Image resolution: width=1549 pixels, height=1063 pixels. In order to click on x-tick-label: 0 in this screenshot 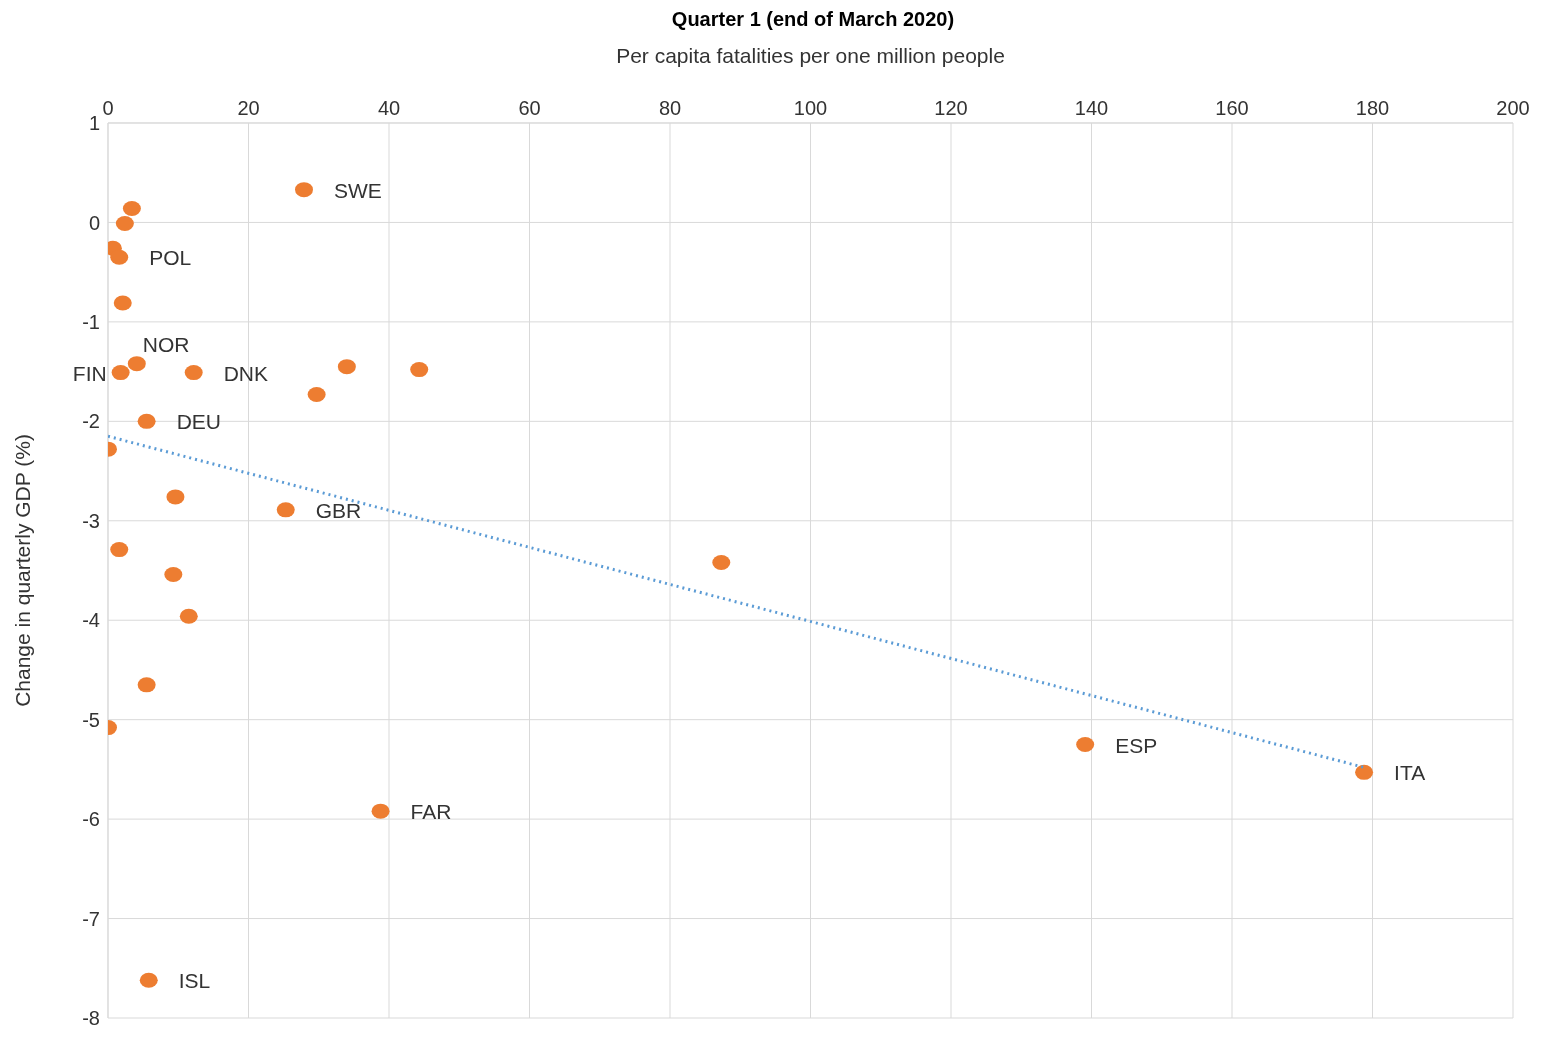, I will do `click(108, 108)`.